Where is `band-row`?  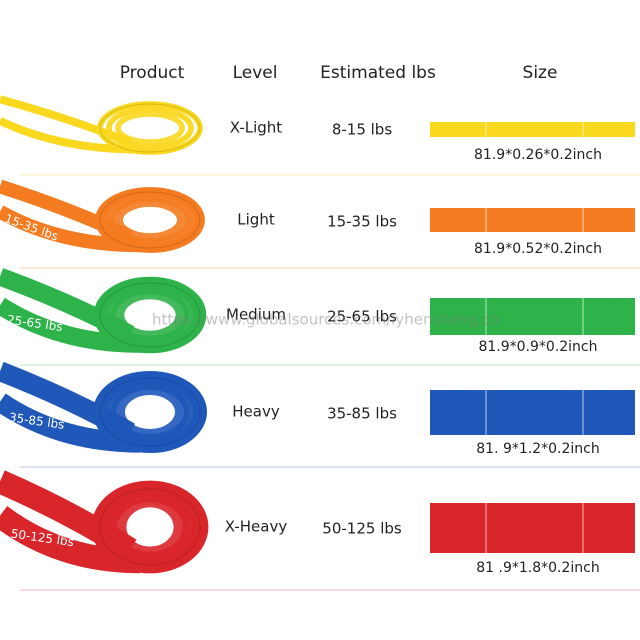 band-row is located at coordinates (101, 125).